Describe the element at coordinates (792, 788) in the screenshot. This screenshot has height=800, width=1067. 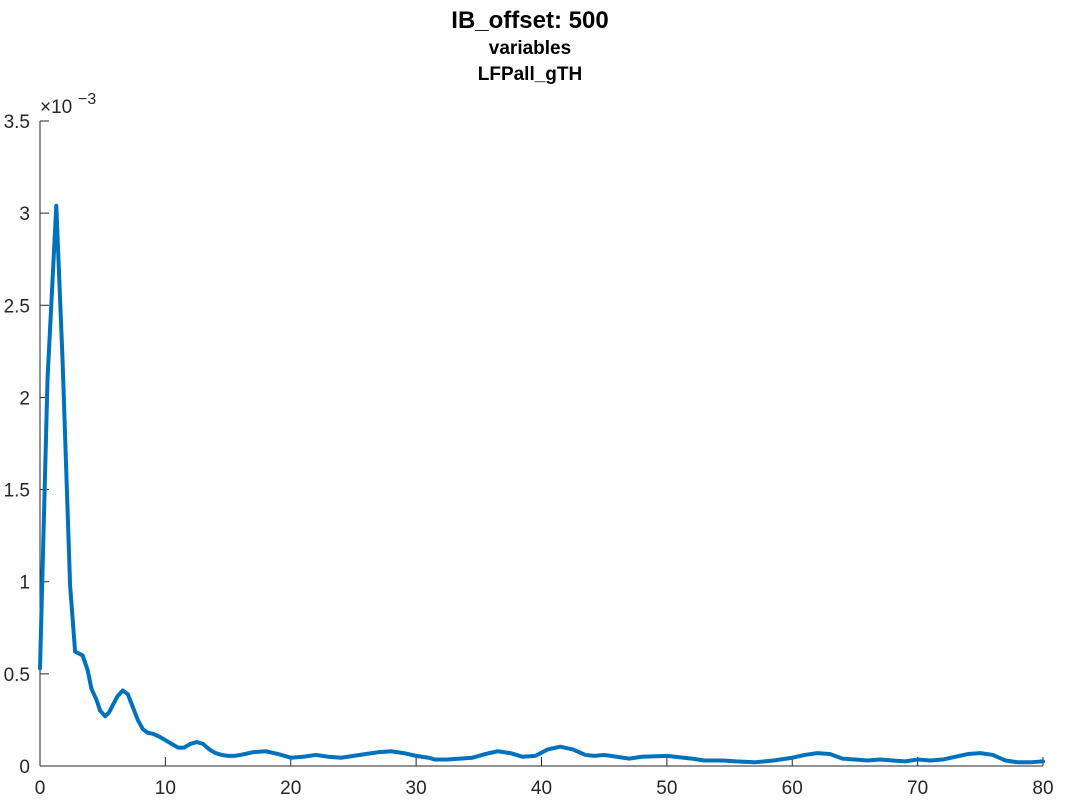
I see `x-tick-label: 60` at that location.